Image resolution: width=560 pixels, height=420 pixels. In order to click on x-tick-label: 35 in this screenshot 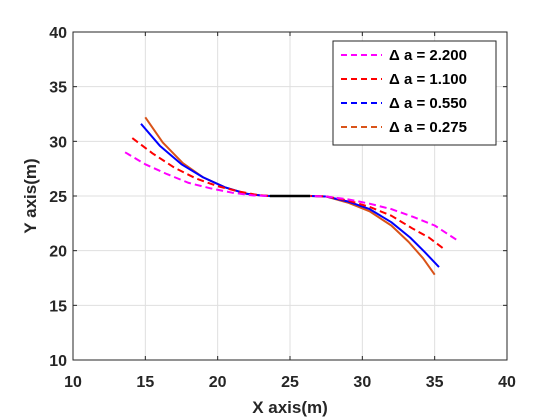, I will do `click(435, 382)`.